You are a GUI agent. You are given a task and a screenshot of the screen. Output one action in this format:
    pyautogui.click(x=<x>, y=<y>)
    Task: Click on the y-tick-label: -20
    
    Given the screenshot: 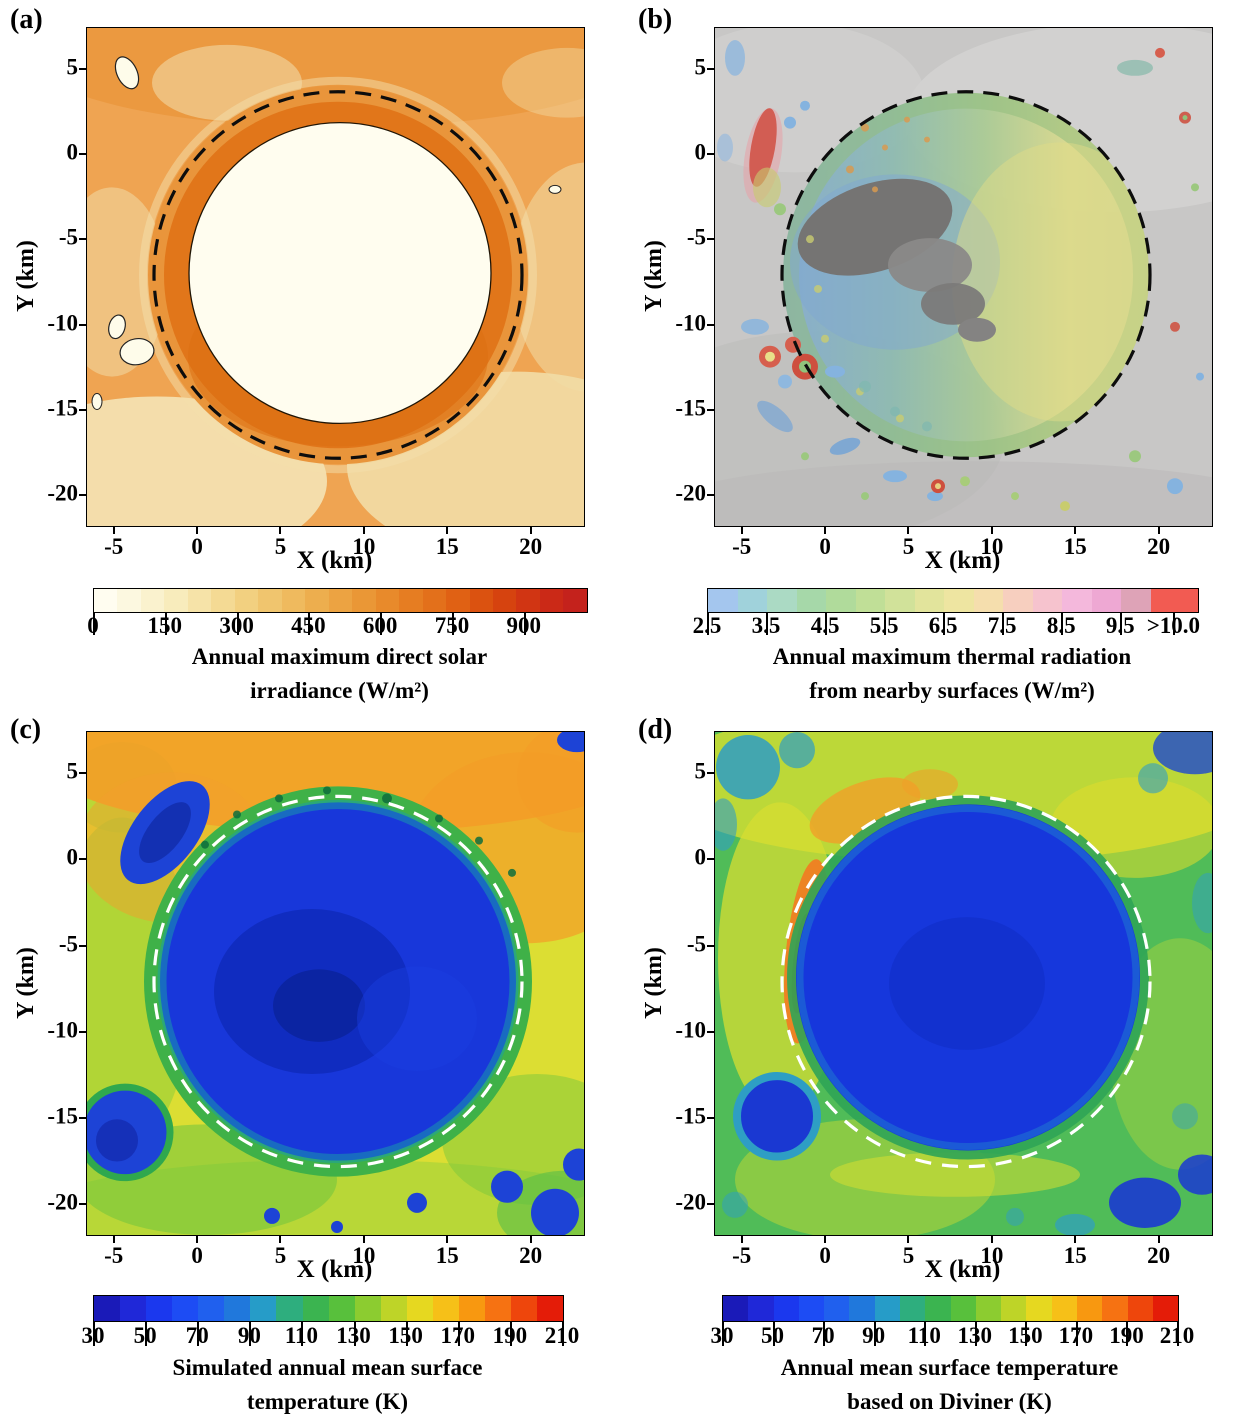 What is the action you would take?
    pyautogui.click(x=690, y=493)
    